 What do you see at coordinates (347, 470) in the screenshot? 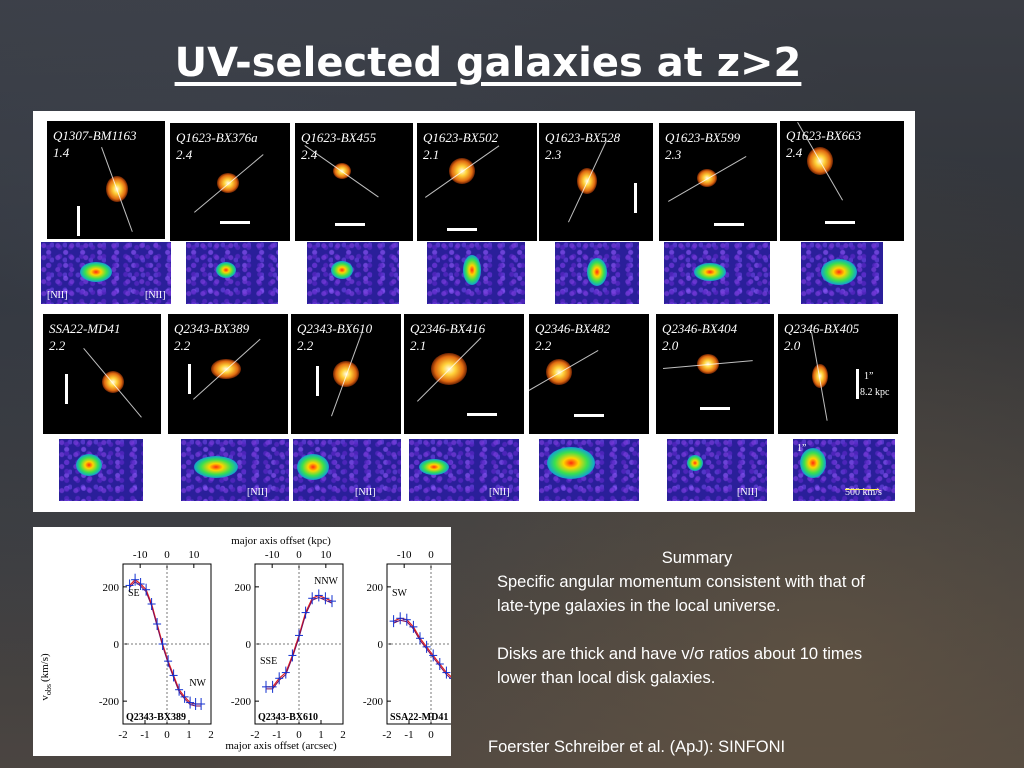
I see `velocity-map-q2343-bx610: [NII]` at bounding box center [347, 470].